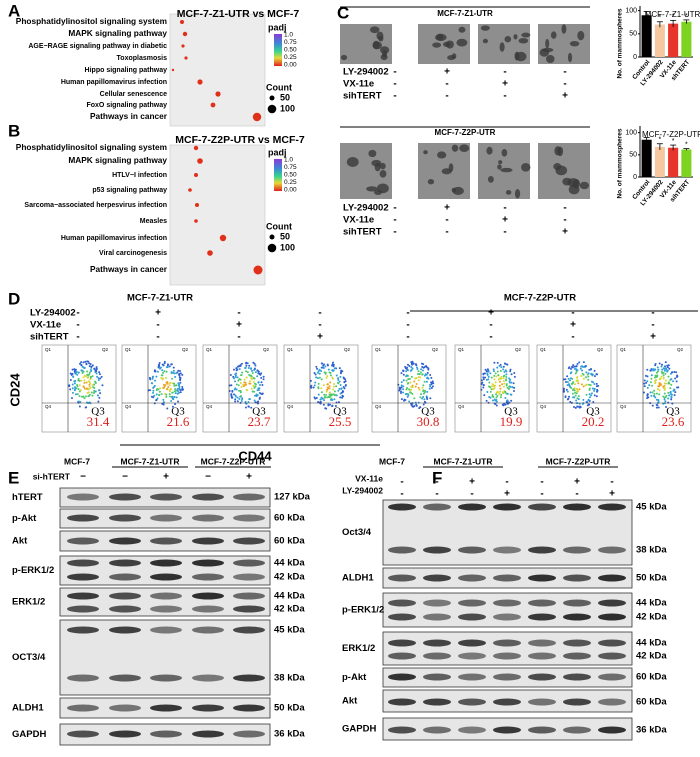 This screenshot has height=757, width=700. I want to click on condition-sign: −, so click(208, 477).